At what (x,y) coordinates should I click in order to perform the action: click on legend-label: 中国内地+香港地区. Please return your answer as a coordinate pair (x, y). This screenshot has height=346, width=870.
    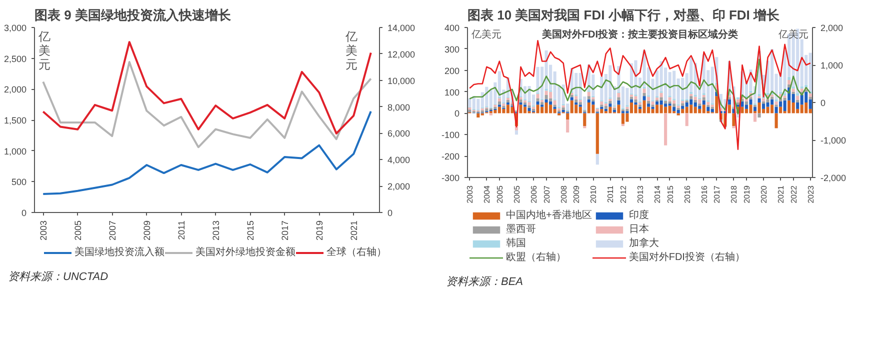
    Looking at the image, I should click on (549, 215).